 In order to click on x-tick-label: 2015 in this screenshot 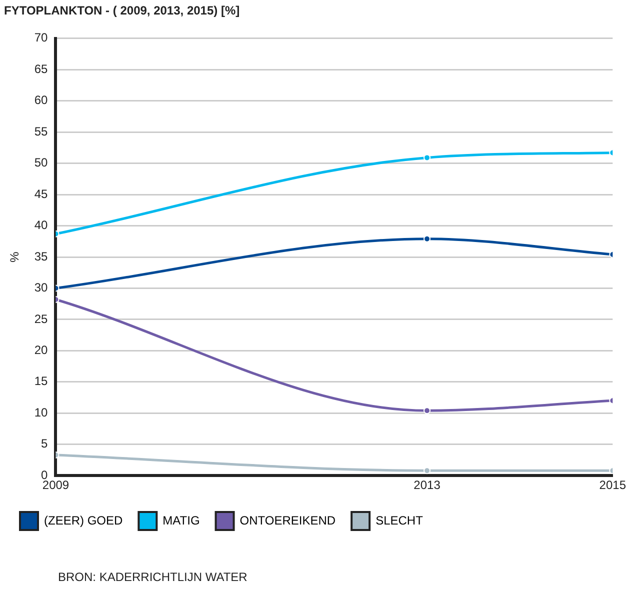, I will do `click(612, 485)`.